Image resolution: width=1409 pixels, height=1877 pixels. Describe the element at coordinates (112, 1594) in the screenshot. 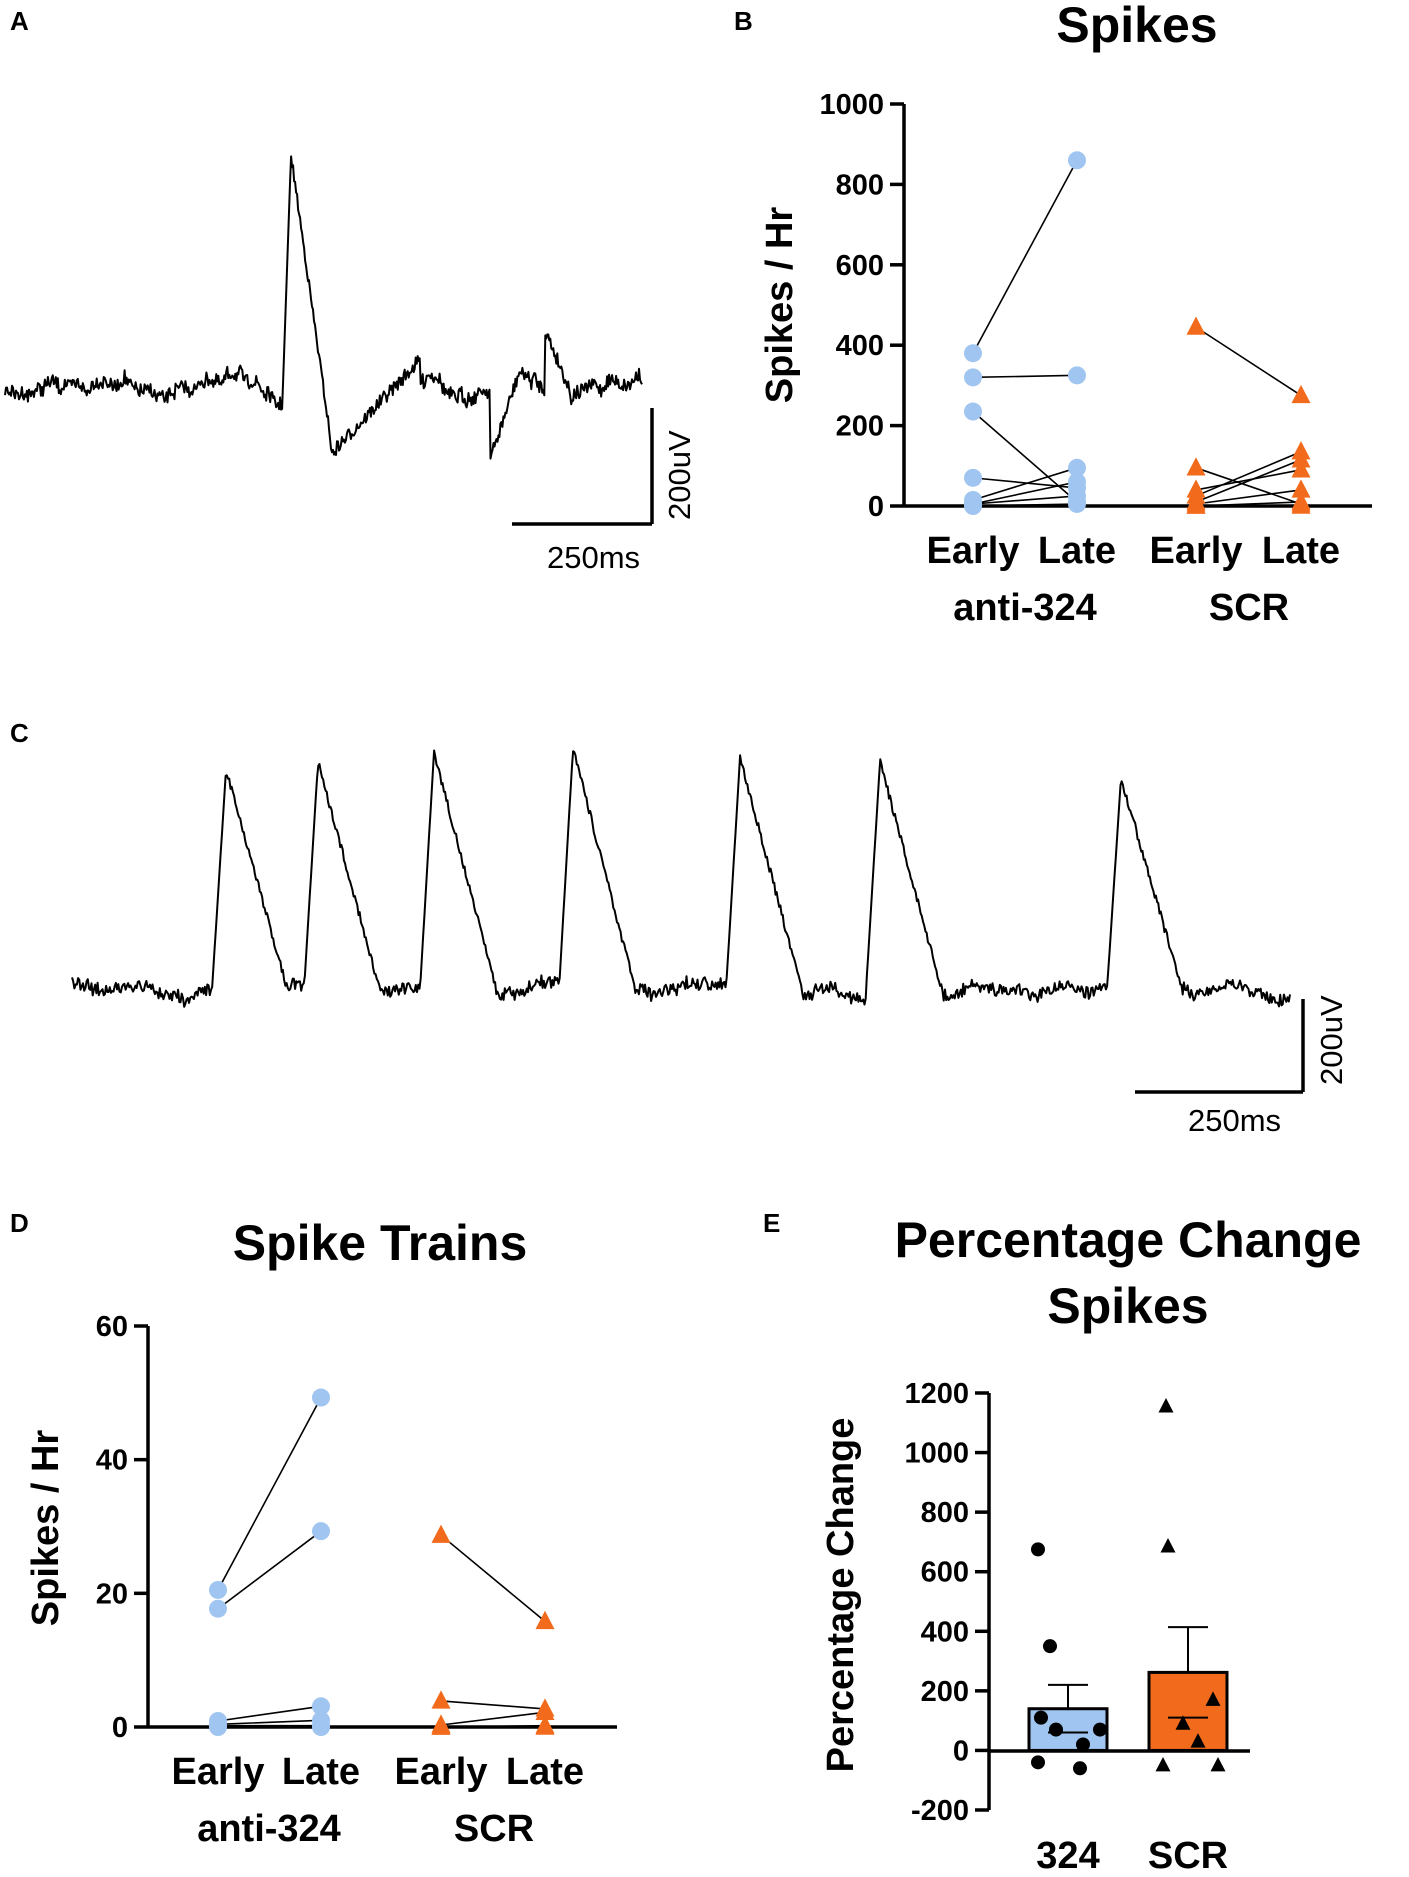

I see `chart-d-tick-label: 20` at that location.